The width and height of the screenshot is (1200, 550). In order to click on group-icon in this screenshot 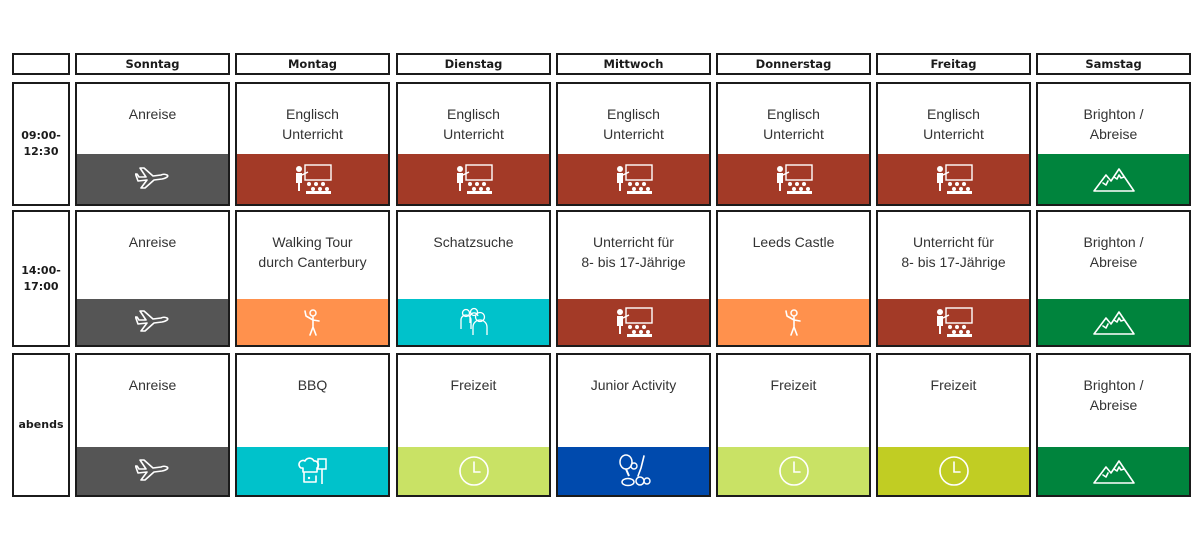, I will do `click(474, 322)`.